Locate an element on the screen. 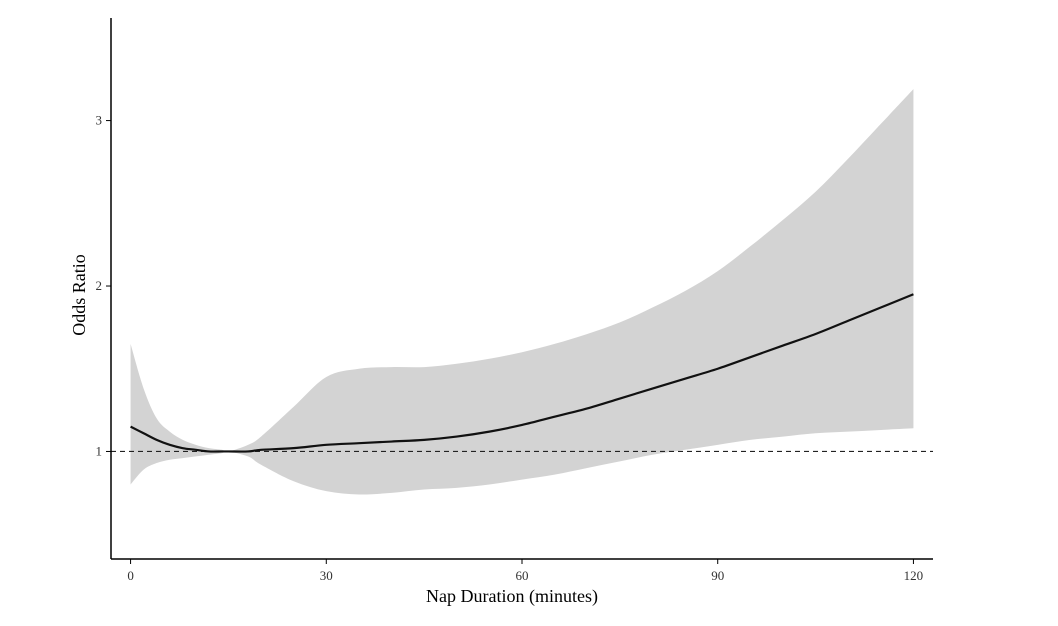  x-tick-label: 30 is located at coordinates (326, 575).